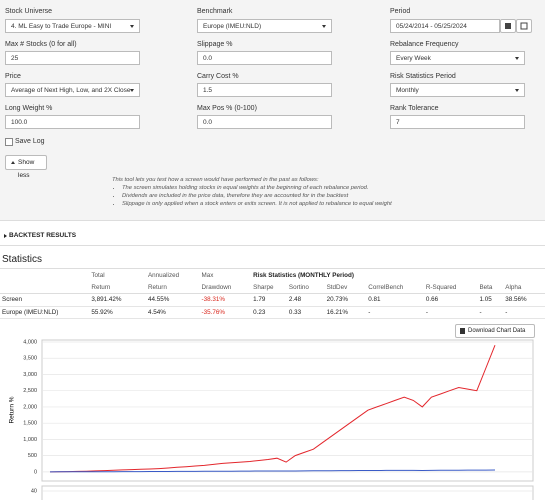 This screenshot has width=545, height=500. Describe the element at coordinates (29, 11) in the screenshot. I see `label: Stock Universe` at that location.